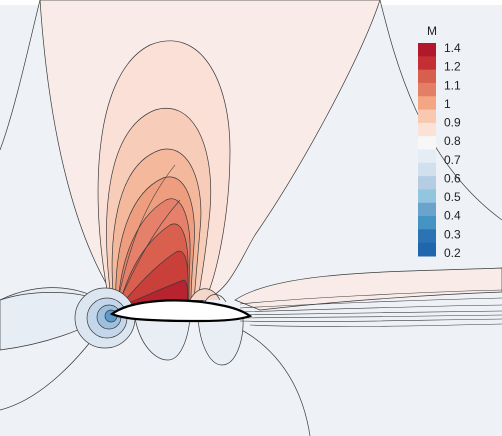 The height and width of the screenshot is (436, 502). What do you see at coordinates (452, 234) in the screenshot?
I see `legend-label: 0.3` at bounding box center [452, 234].